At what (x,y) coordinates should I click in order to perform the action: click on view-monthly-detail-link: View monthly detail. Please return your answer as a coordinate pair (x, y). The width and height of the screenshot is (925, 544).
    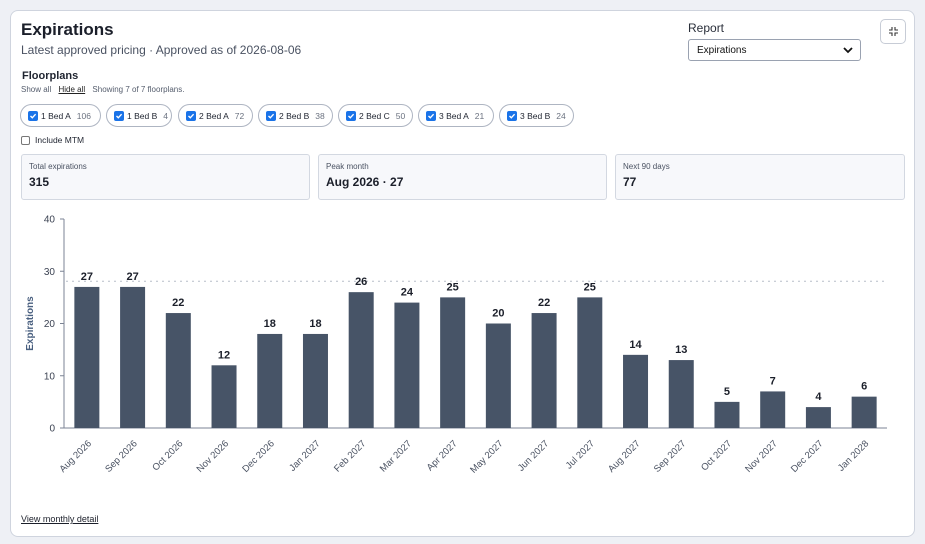
    Looking at the image, I should click on (60, 519).